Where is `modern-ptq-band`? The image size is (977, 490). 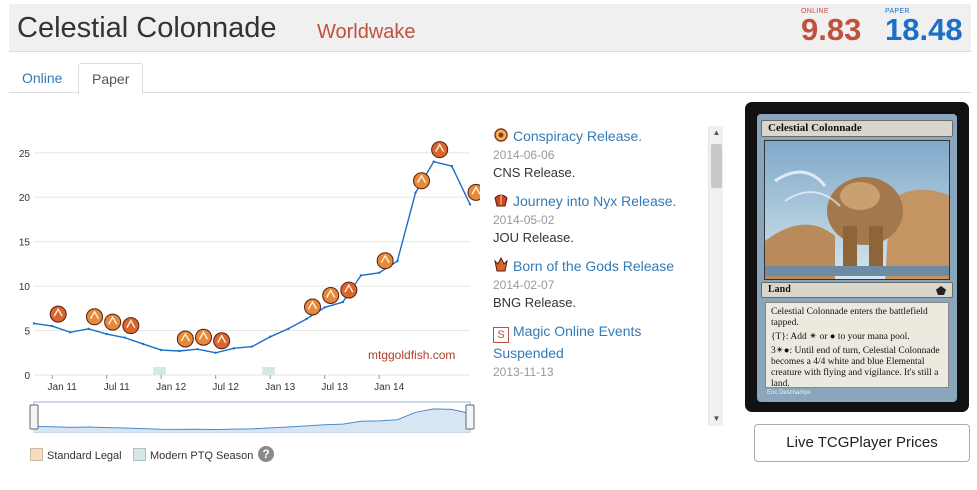
modern-ptq-band is located at coordinates (268, 371).